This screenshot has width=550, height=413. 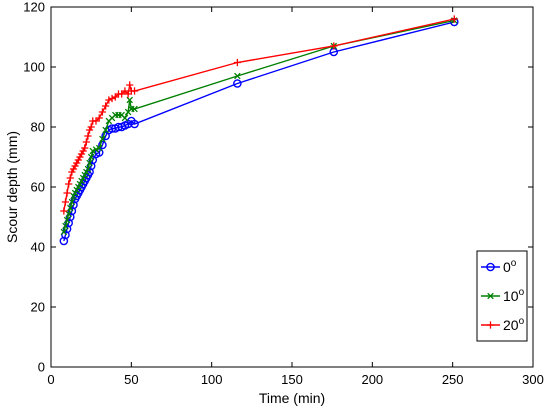 I want to click on y-tick-label: 80, so click(x=38, y=127).